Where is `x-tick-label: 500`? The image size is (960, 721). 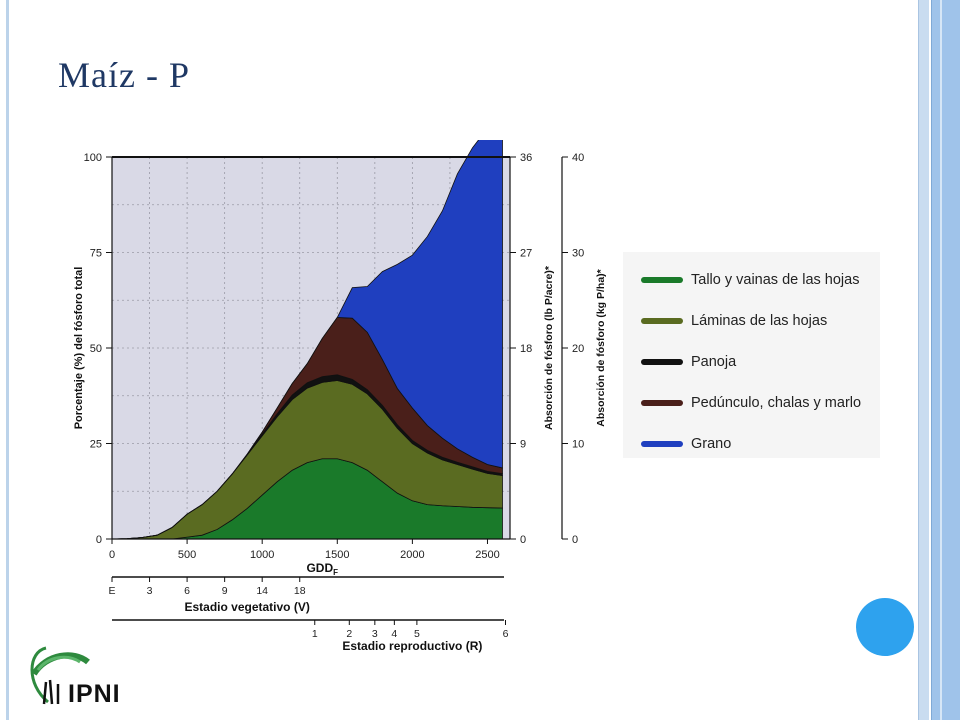 x-tick-label: 500 is located at coordinates (187, 555).